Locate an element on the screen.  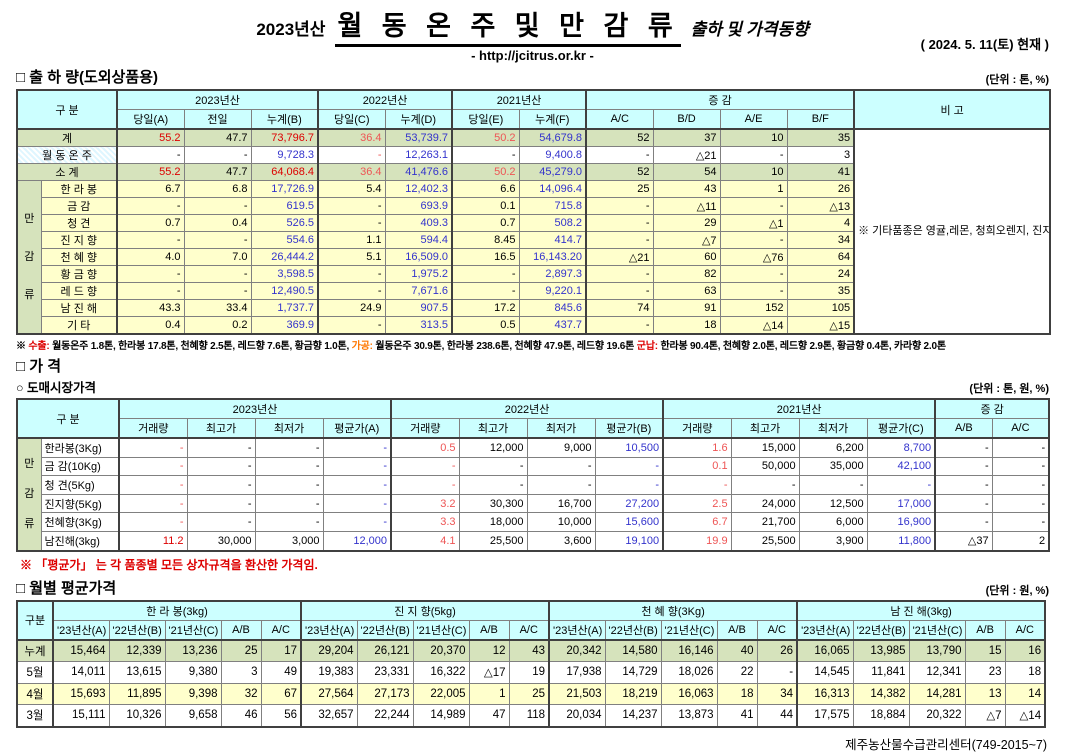
price-value-cell: 30,000 is located at coordinates (221, 541).